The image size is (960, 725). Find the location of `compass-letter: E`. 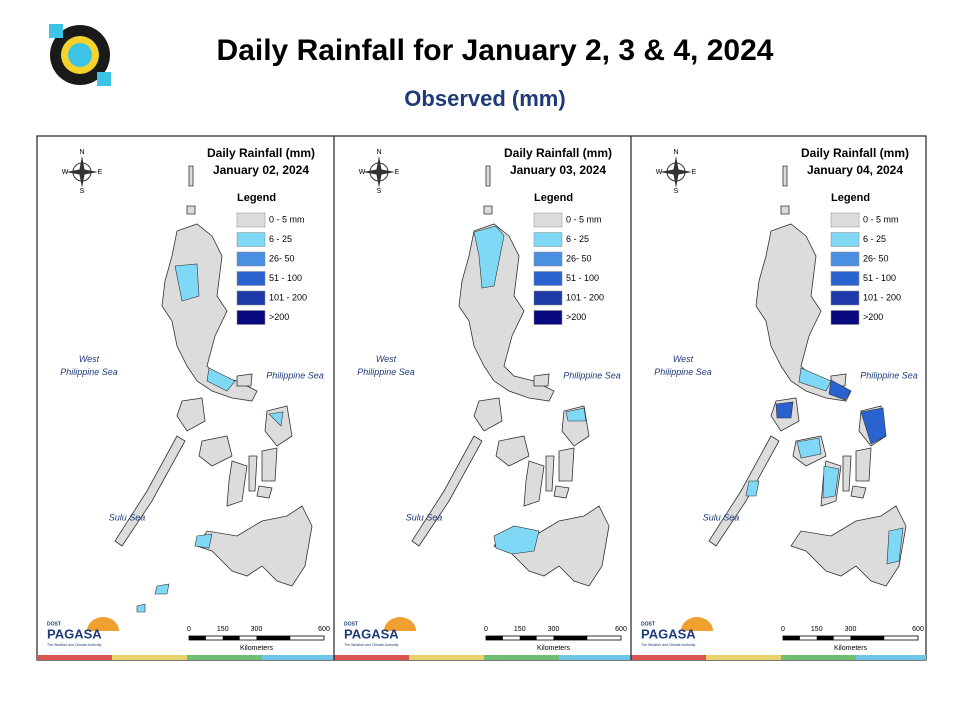

compass-letter: E is located at coordinates (694, 172).